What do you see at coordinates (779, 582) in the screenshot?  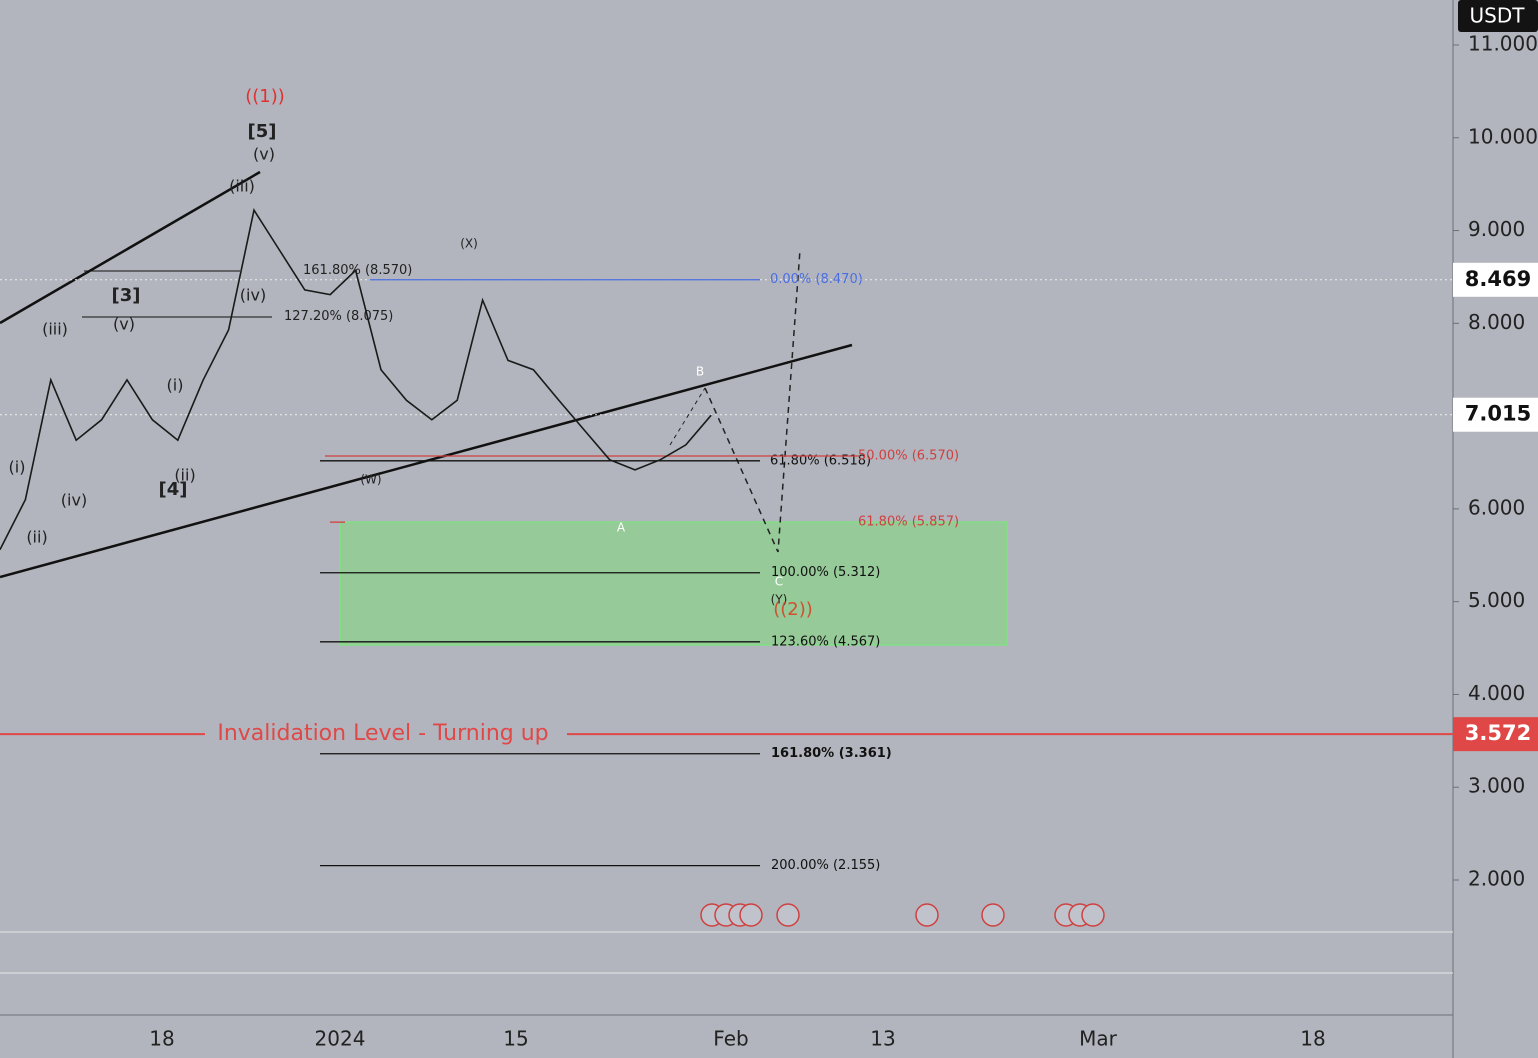 I see `wave-label: C` at bounding box center [779, 582].